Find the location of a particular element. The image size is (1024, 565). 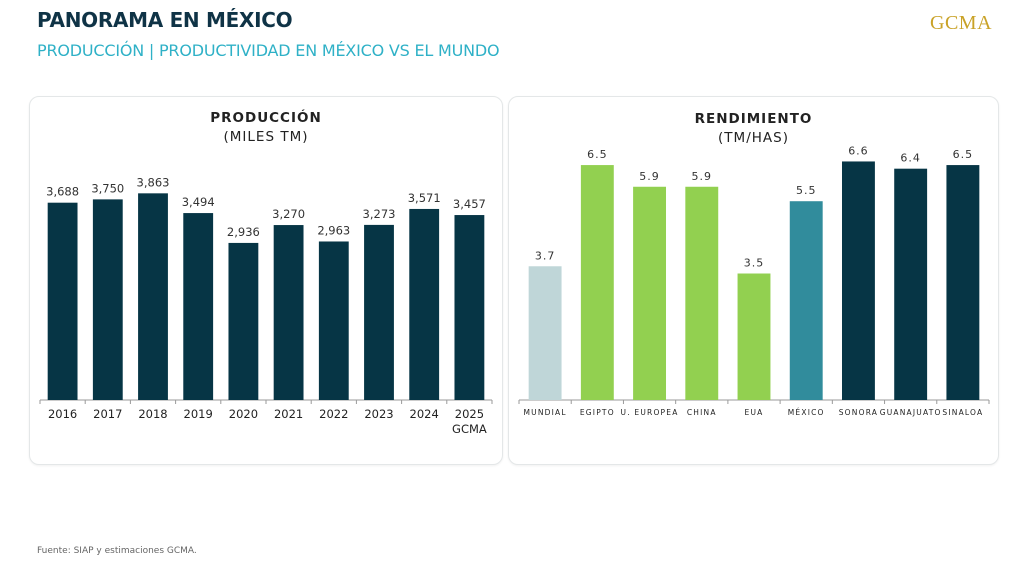

x-tick-label: EUA is located at coordinates (754, 412).